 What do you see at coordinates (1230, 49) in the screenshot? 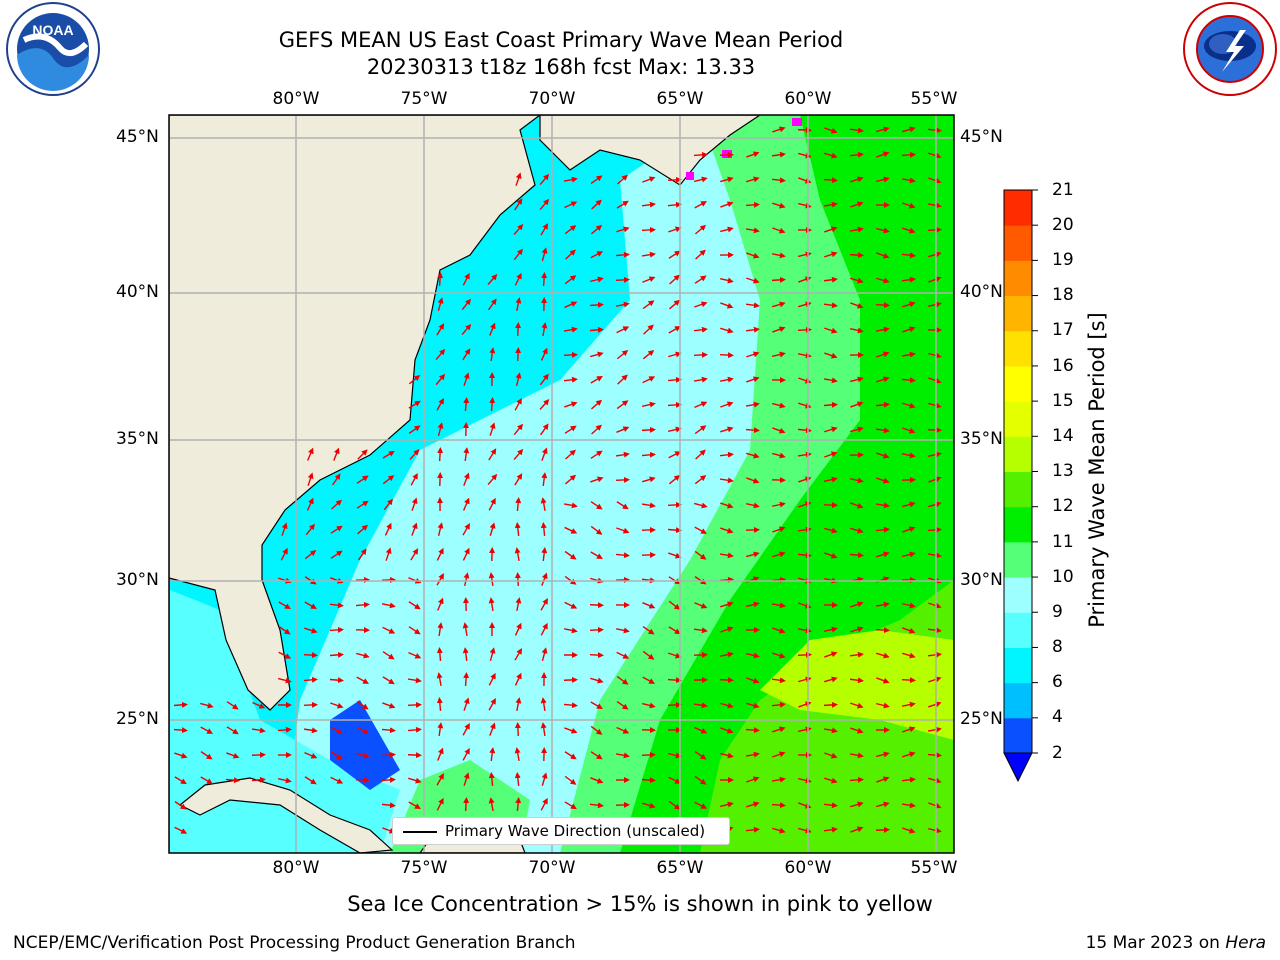
I see `nws-logo` at bounding box center [1230, 49].